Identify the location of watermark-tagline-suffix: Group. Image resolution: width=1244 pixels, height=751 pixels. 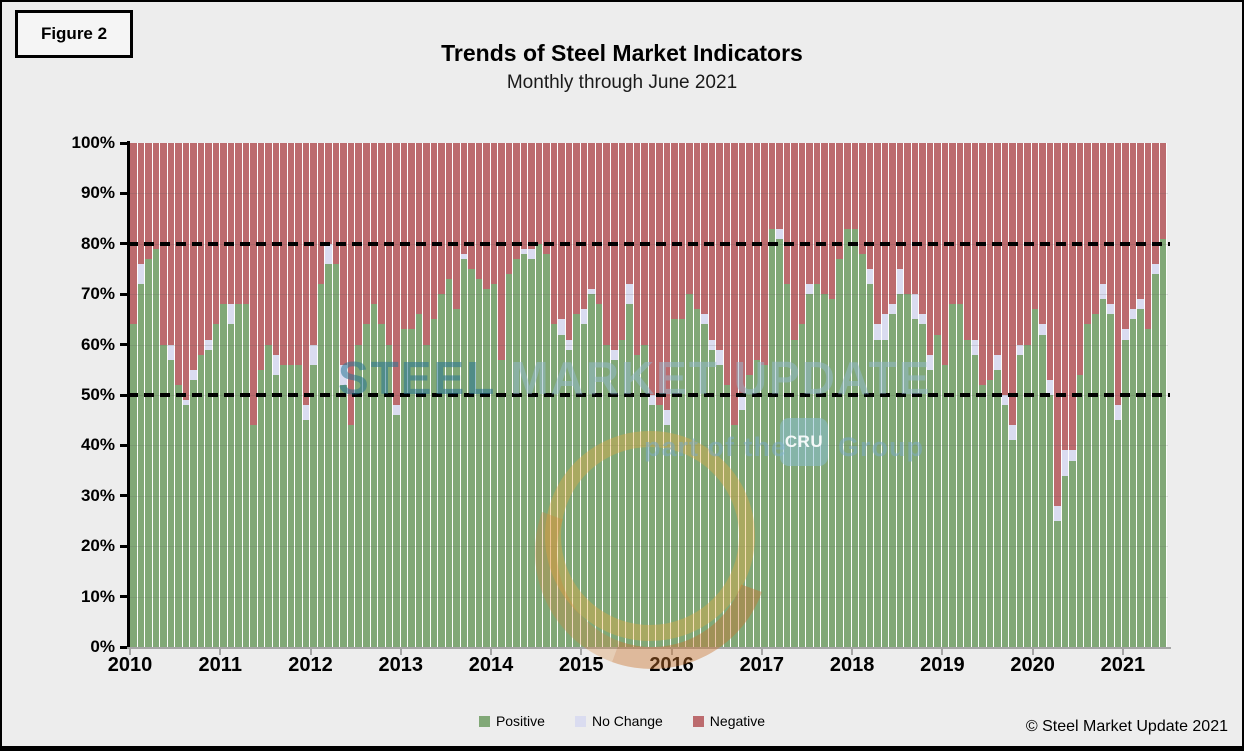
(881, 447).